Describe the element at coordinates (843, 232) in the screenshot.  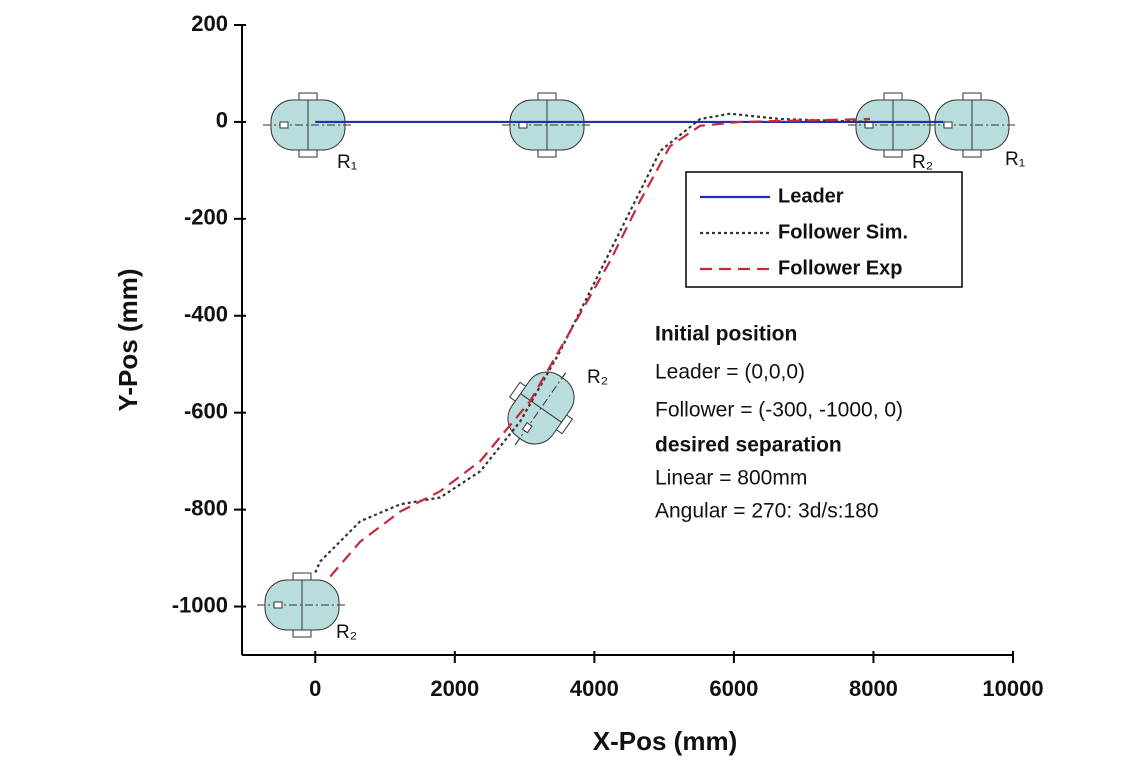
I see `legend-label: Follower Sim.` at that location.